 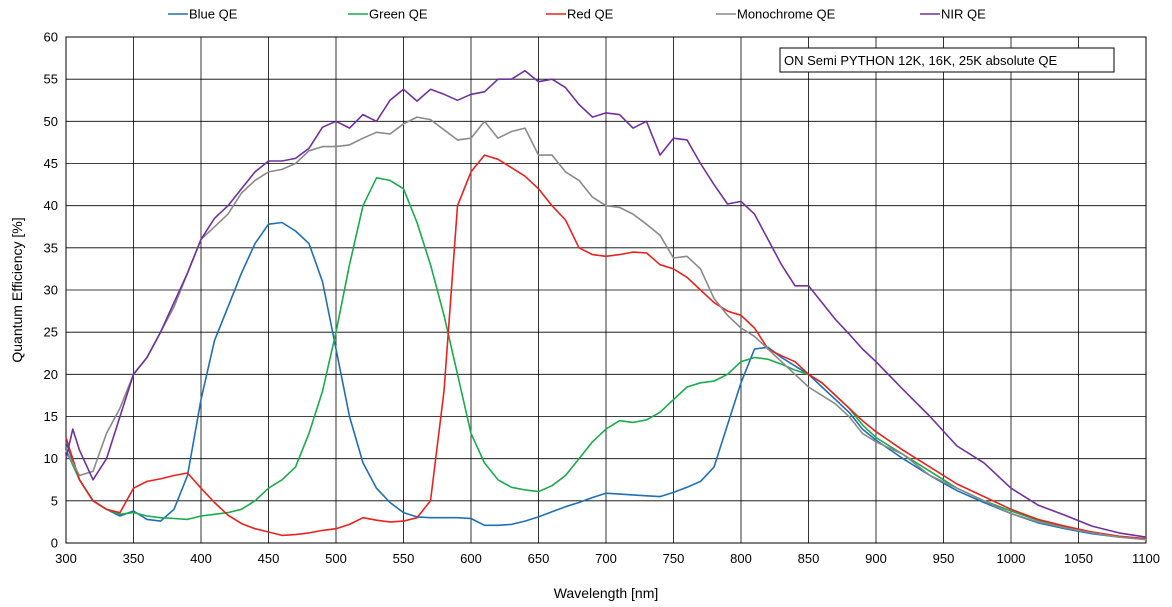 I want to click on legend-label: Red QE, so click(x=590, y=14).